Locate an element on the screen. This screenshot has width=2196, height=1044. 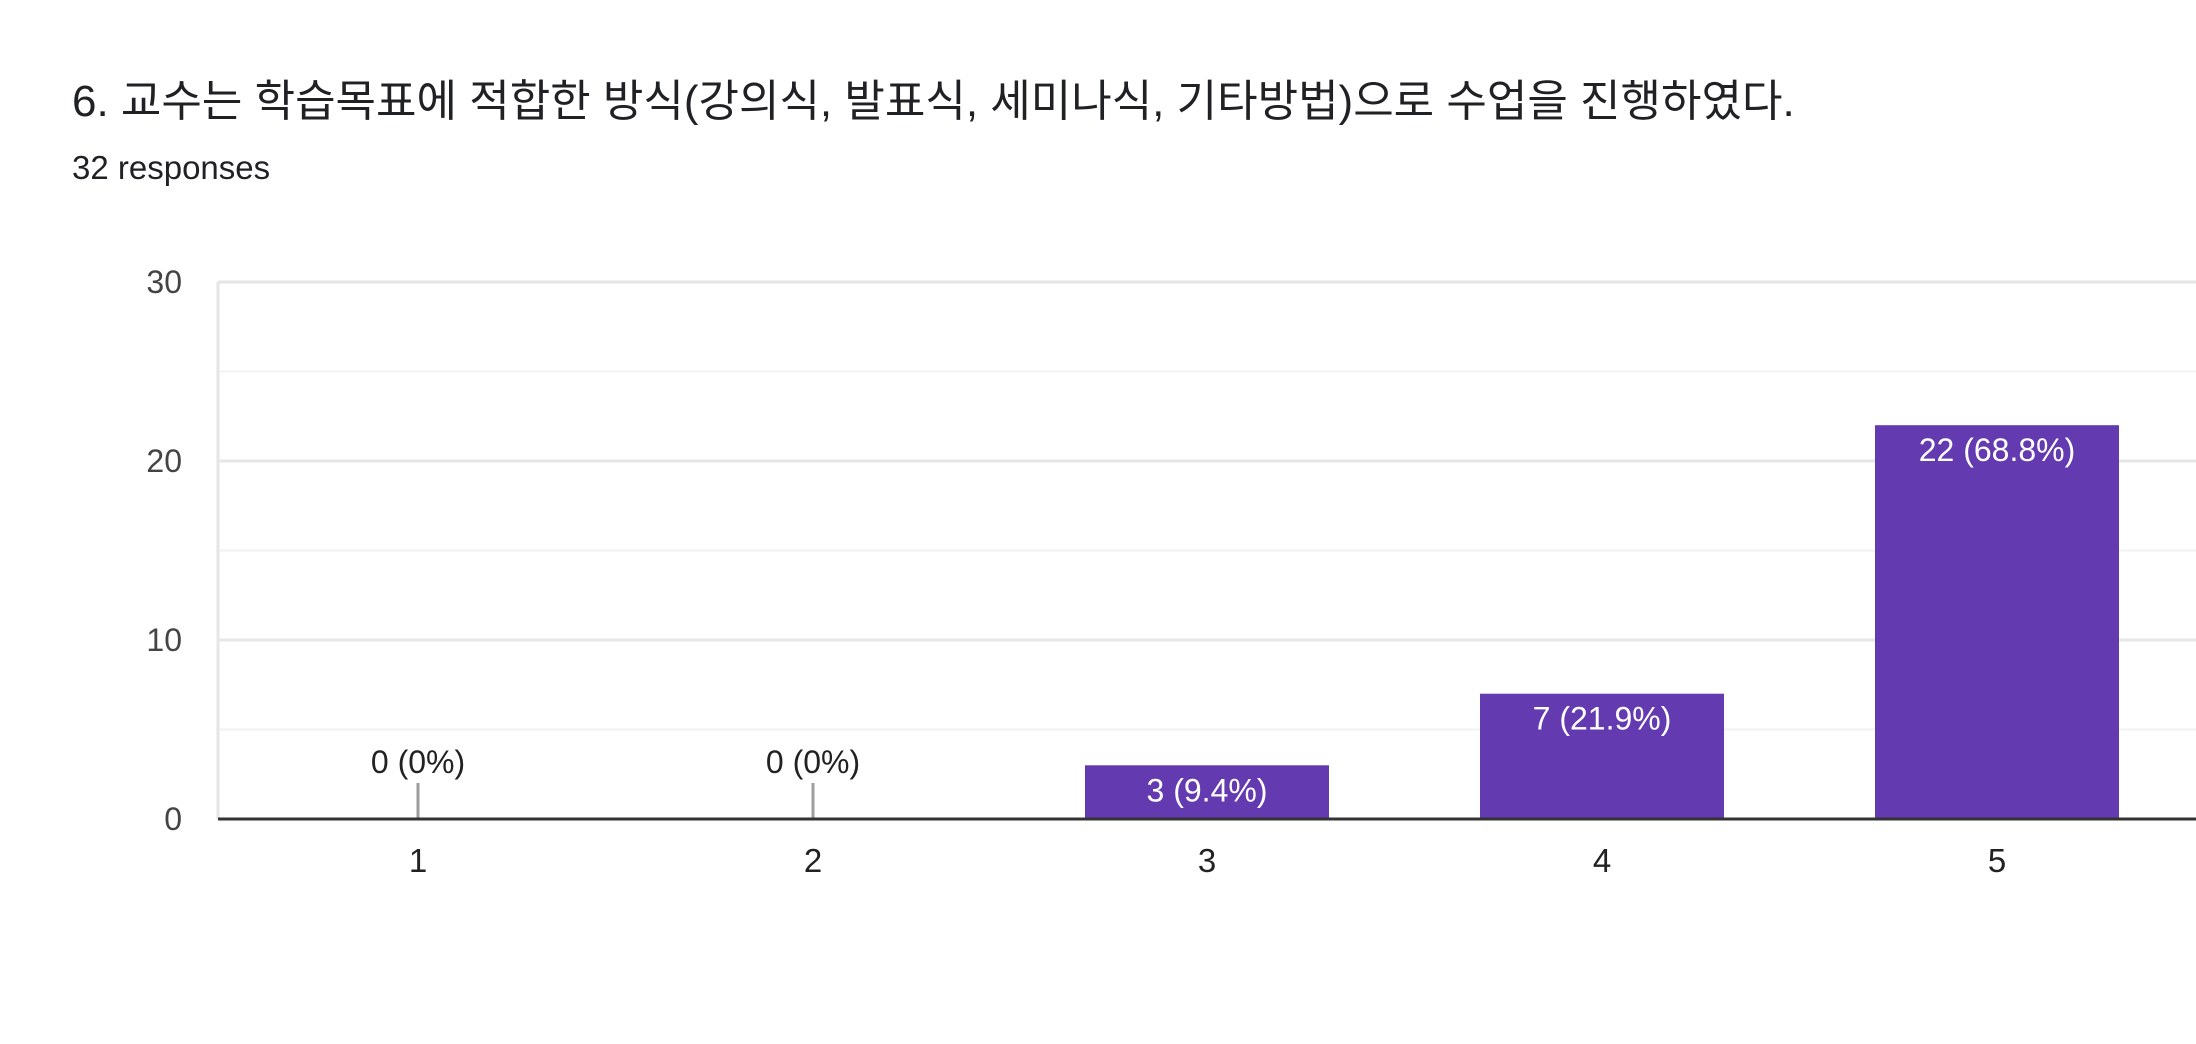
x-category-label: 1 is located at coordinates (418, 860).